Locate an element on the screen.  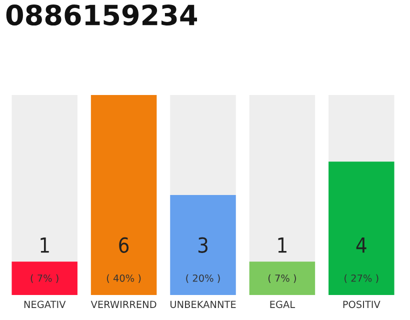
x-tick-label: VERWIRREND is located at coordinates (123, 304).